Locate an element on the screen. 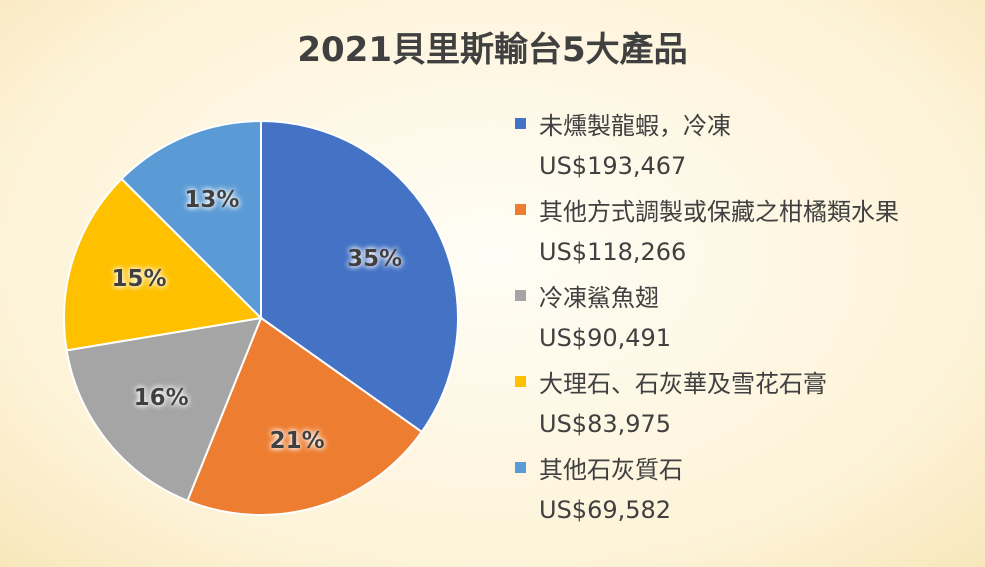 The width and height of the screenshot is (985, 567). legend-item: 冷凍鯊魚翅 US$90,491 is located at coordinates (745, 321).